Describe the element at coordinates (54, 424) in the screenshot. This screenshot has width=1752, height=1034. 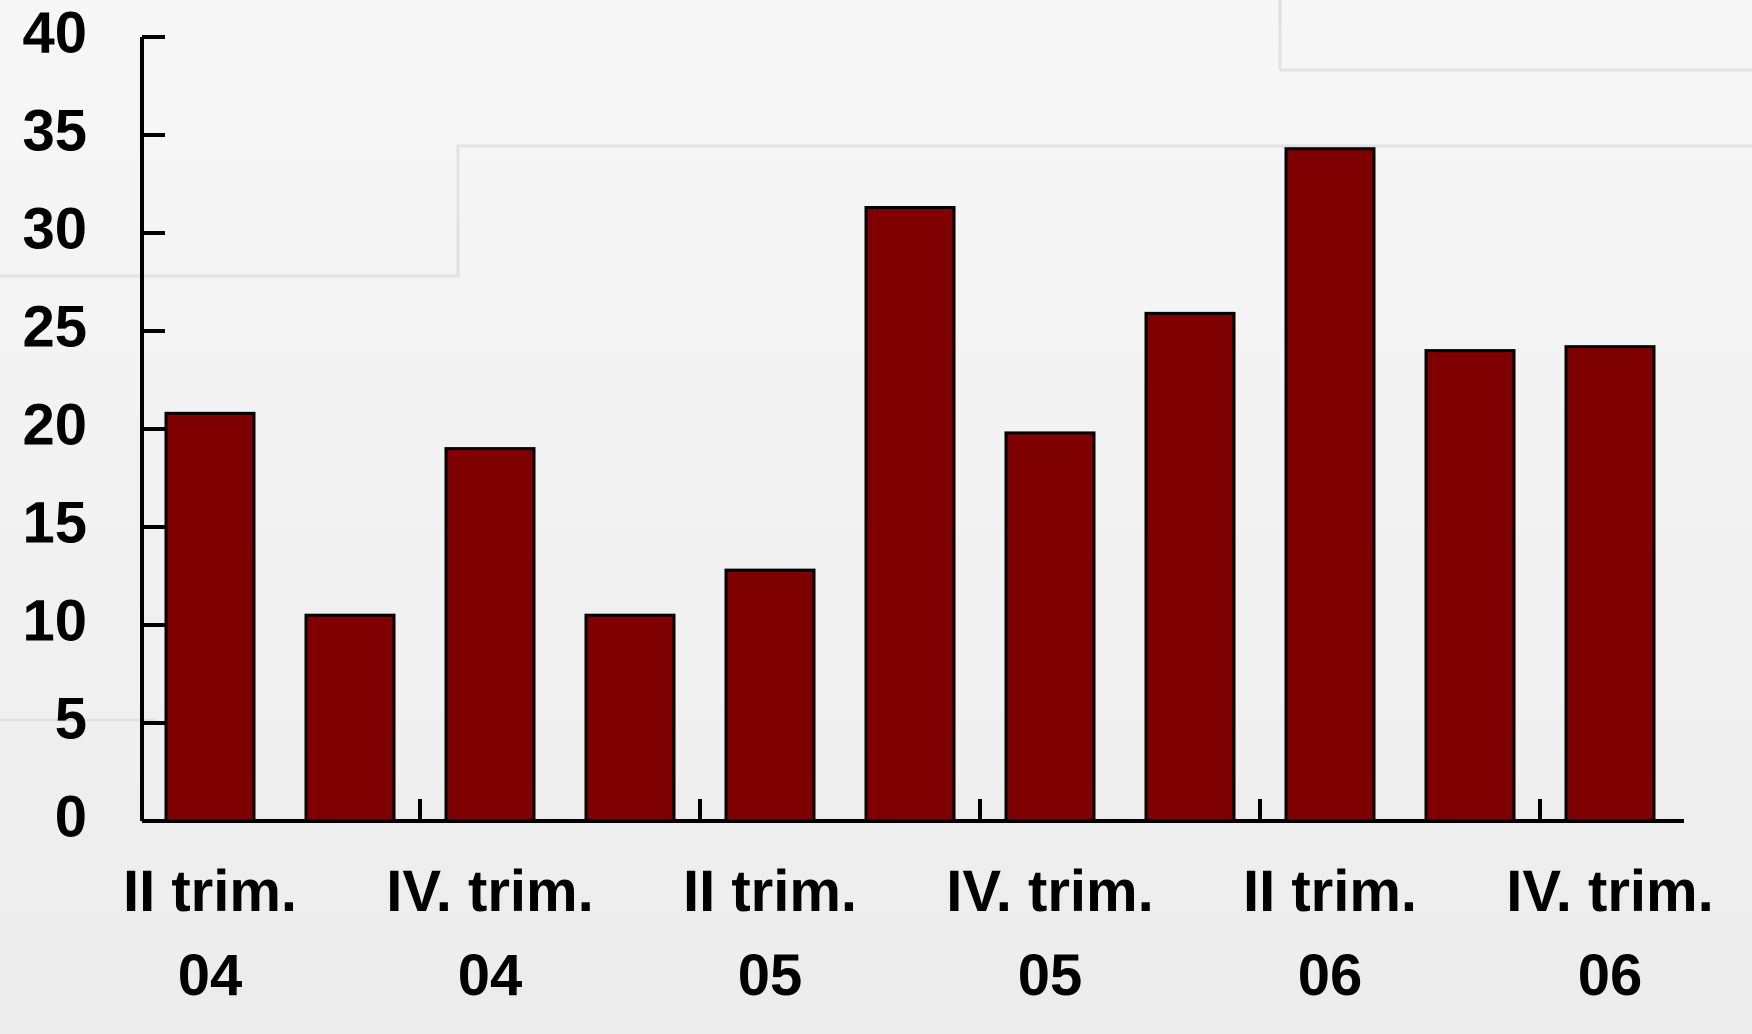
I see `y-tick-label: 20` at that location.